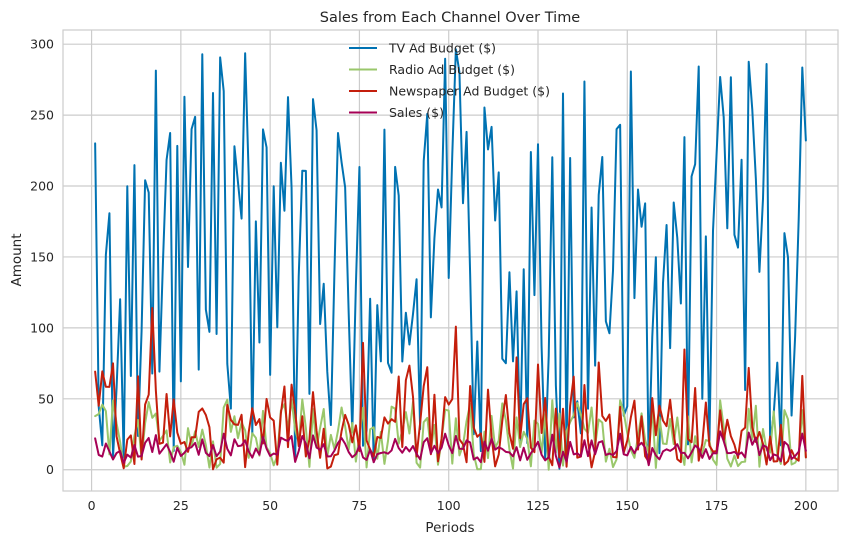 This screenshot has height=545, width=847. I want to click on y-tick-label: 300, so click(42, 44).